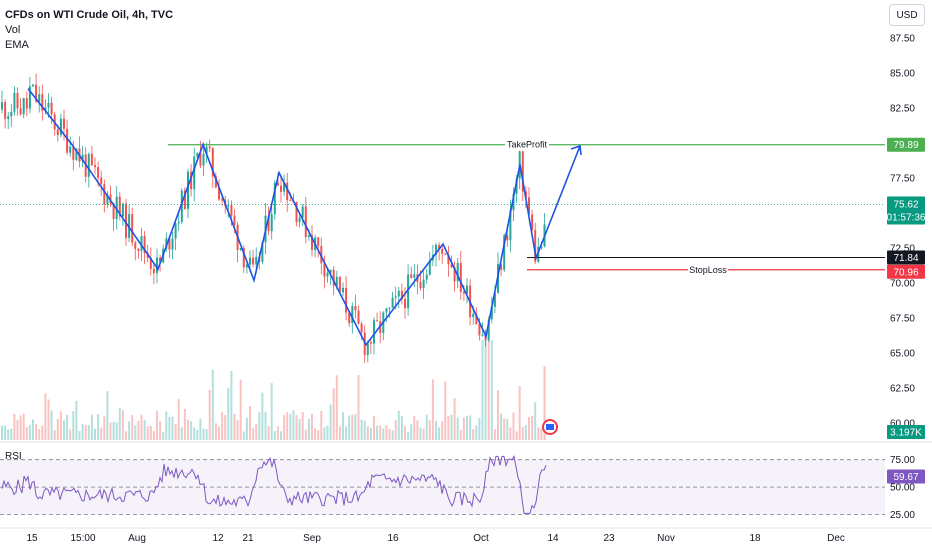 This screenshot has height=550, width=932. What do you see at coordinates (907, 15) in the screenshot?
I see `currency-button: USD` at bounding box center [907, 15].